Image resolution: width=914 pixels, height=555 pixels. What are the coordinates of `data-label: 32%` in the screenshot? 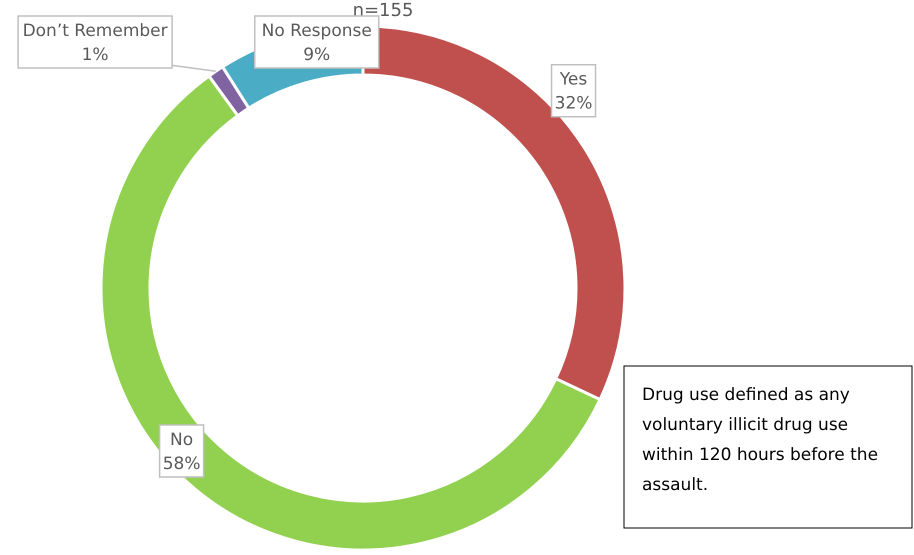 It's located at (573, 104).